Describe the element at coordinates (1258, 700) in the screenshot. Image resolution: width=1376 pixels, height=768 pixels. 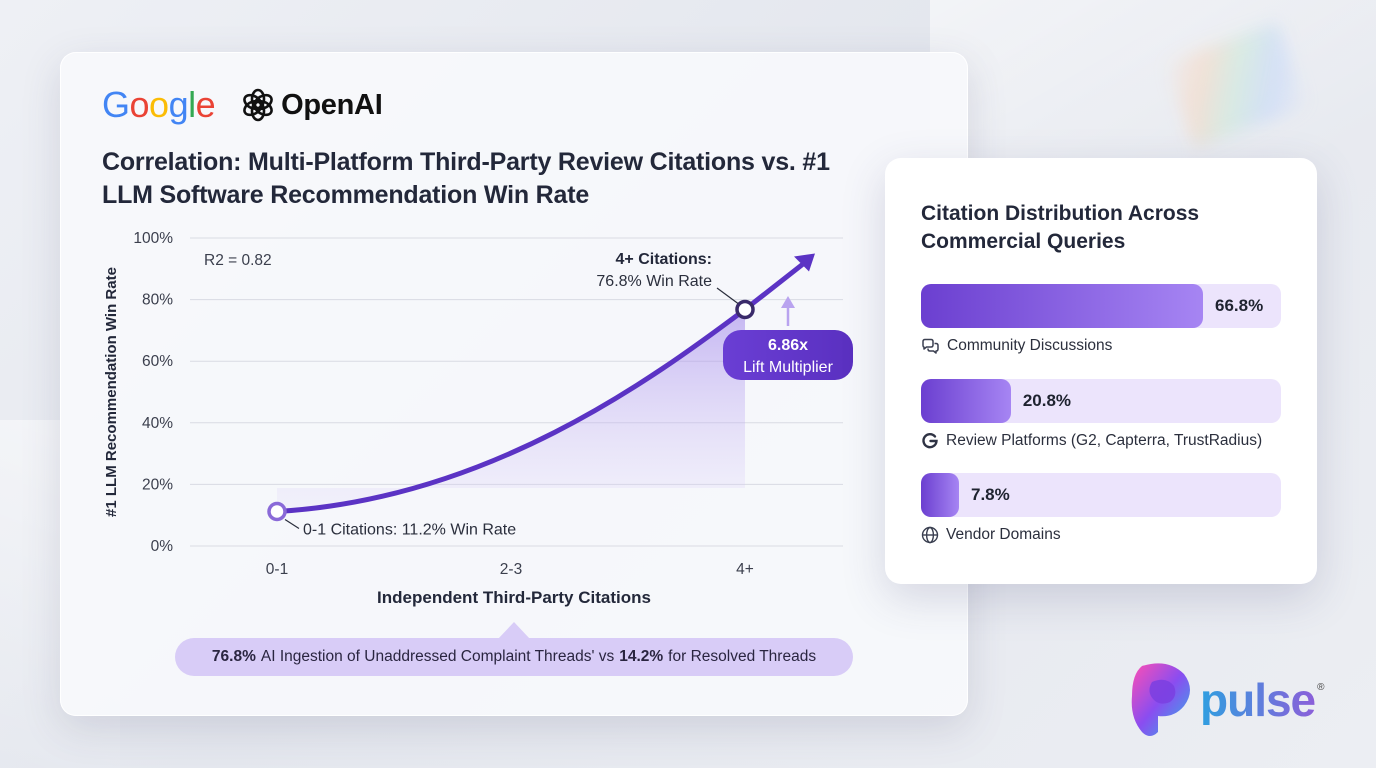
I see `pulse-wordmark: pulse` at that location.